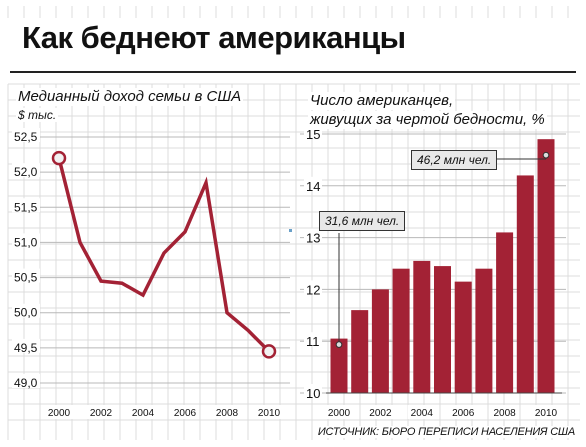  I want to click on y-tick-label: 15, so click(313, 134).